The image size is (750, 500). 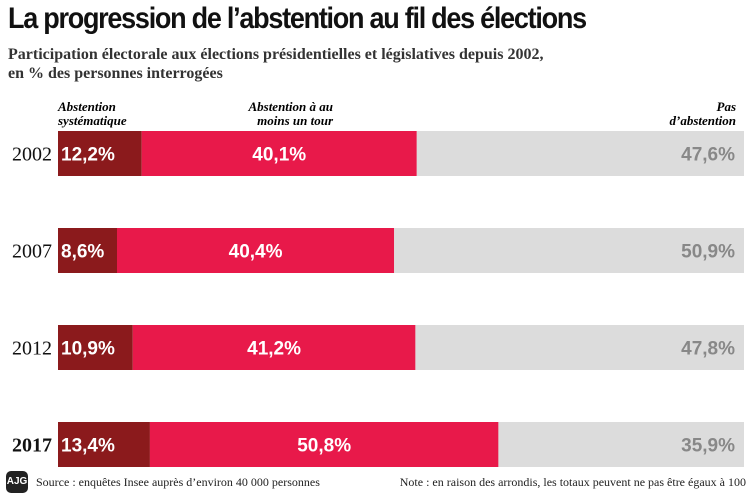 I want to click on value-label-abstention-systematique-2002: 12,2%, so click(x=88, y=155).